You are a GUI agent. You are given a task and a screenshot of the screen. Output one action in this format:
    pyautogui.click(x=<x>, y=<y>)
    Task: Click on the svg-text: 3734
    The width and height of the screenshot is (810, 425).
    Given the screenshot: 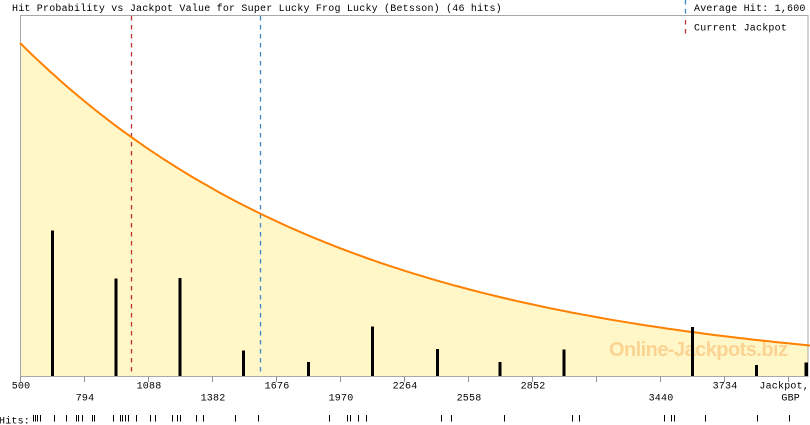 What is the action you would take?
    pyautogui.click(x=725, y=387)
    